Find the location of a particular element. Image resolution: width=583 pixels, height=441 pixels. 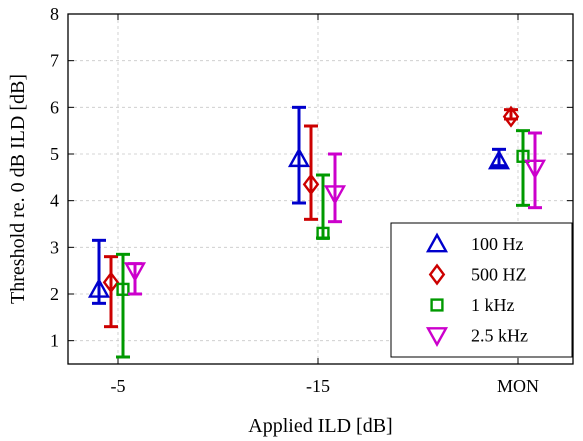

legend-label: 100 Hz is located at coordinates (497, 244).